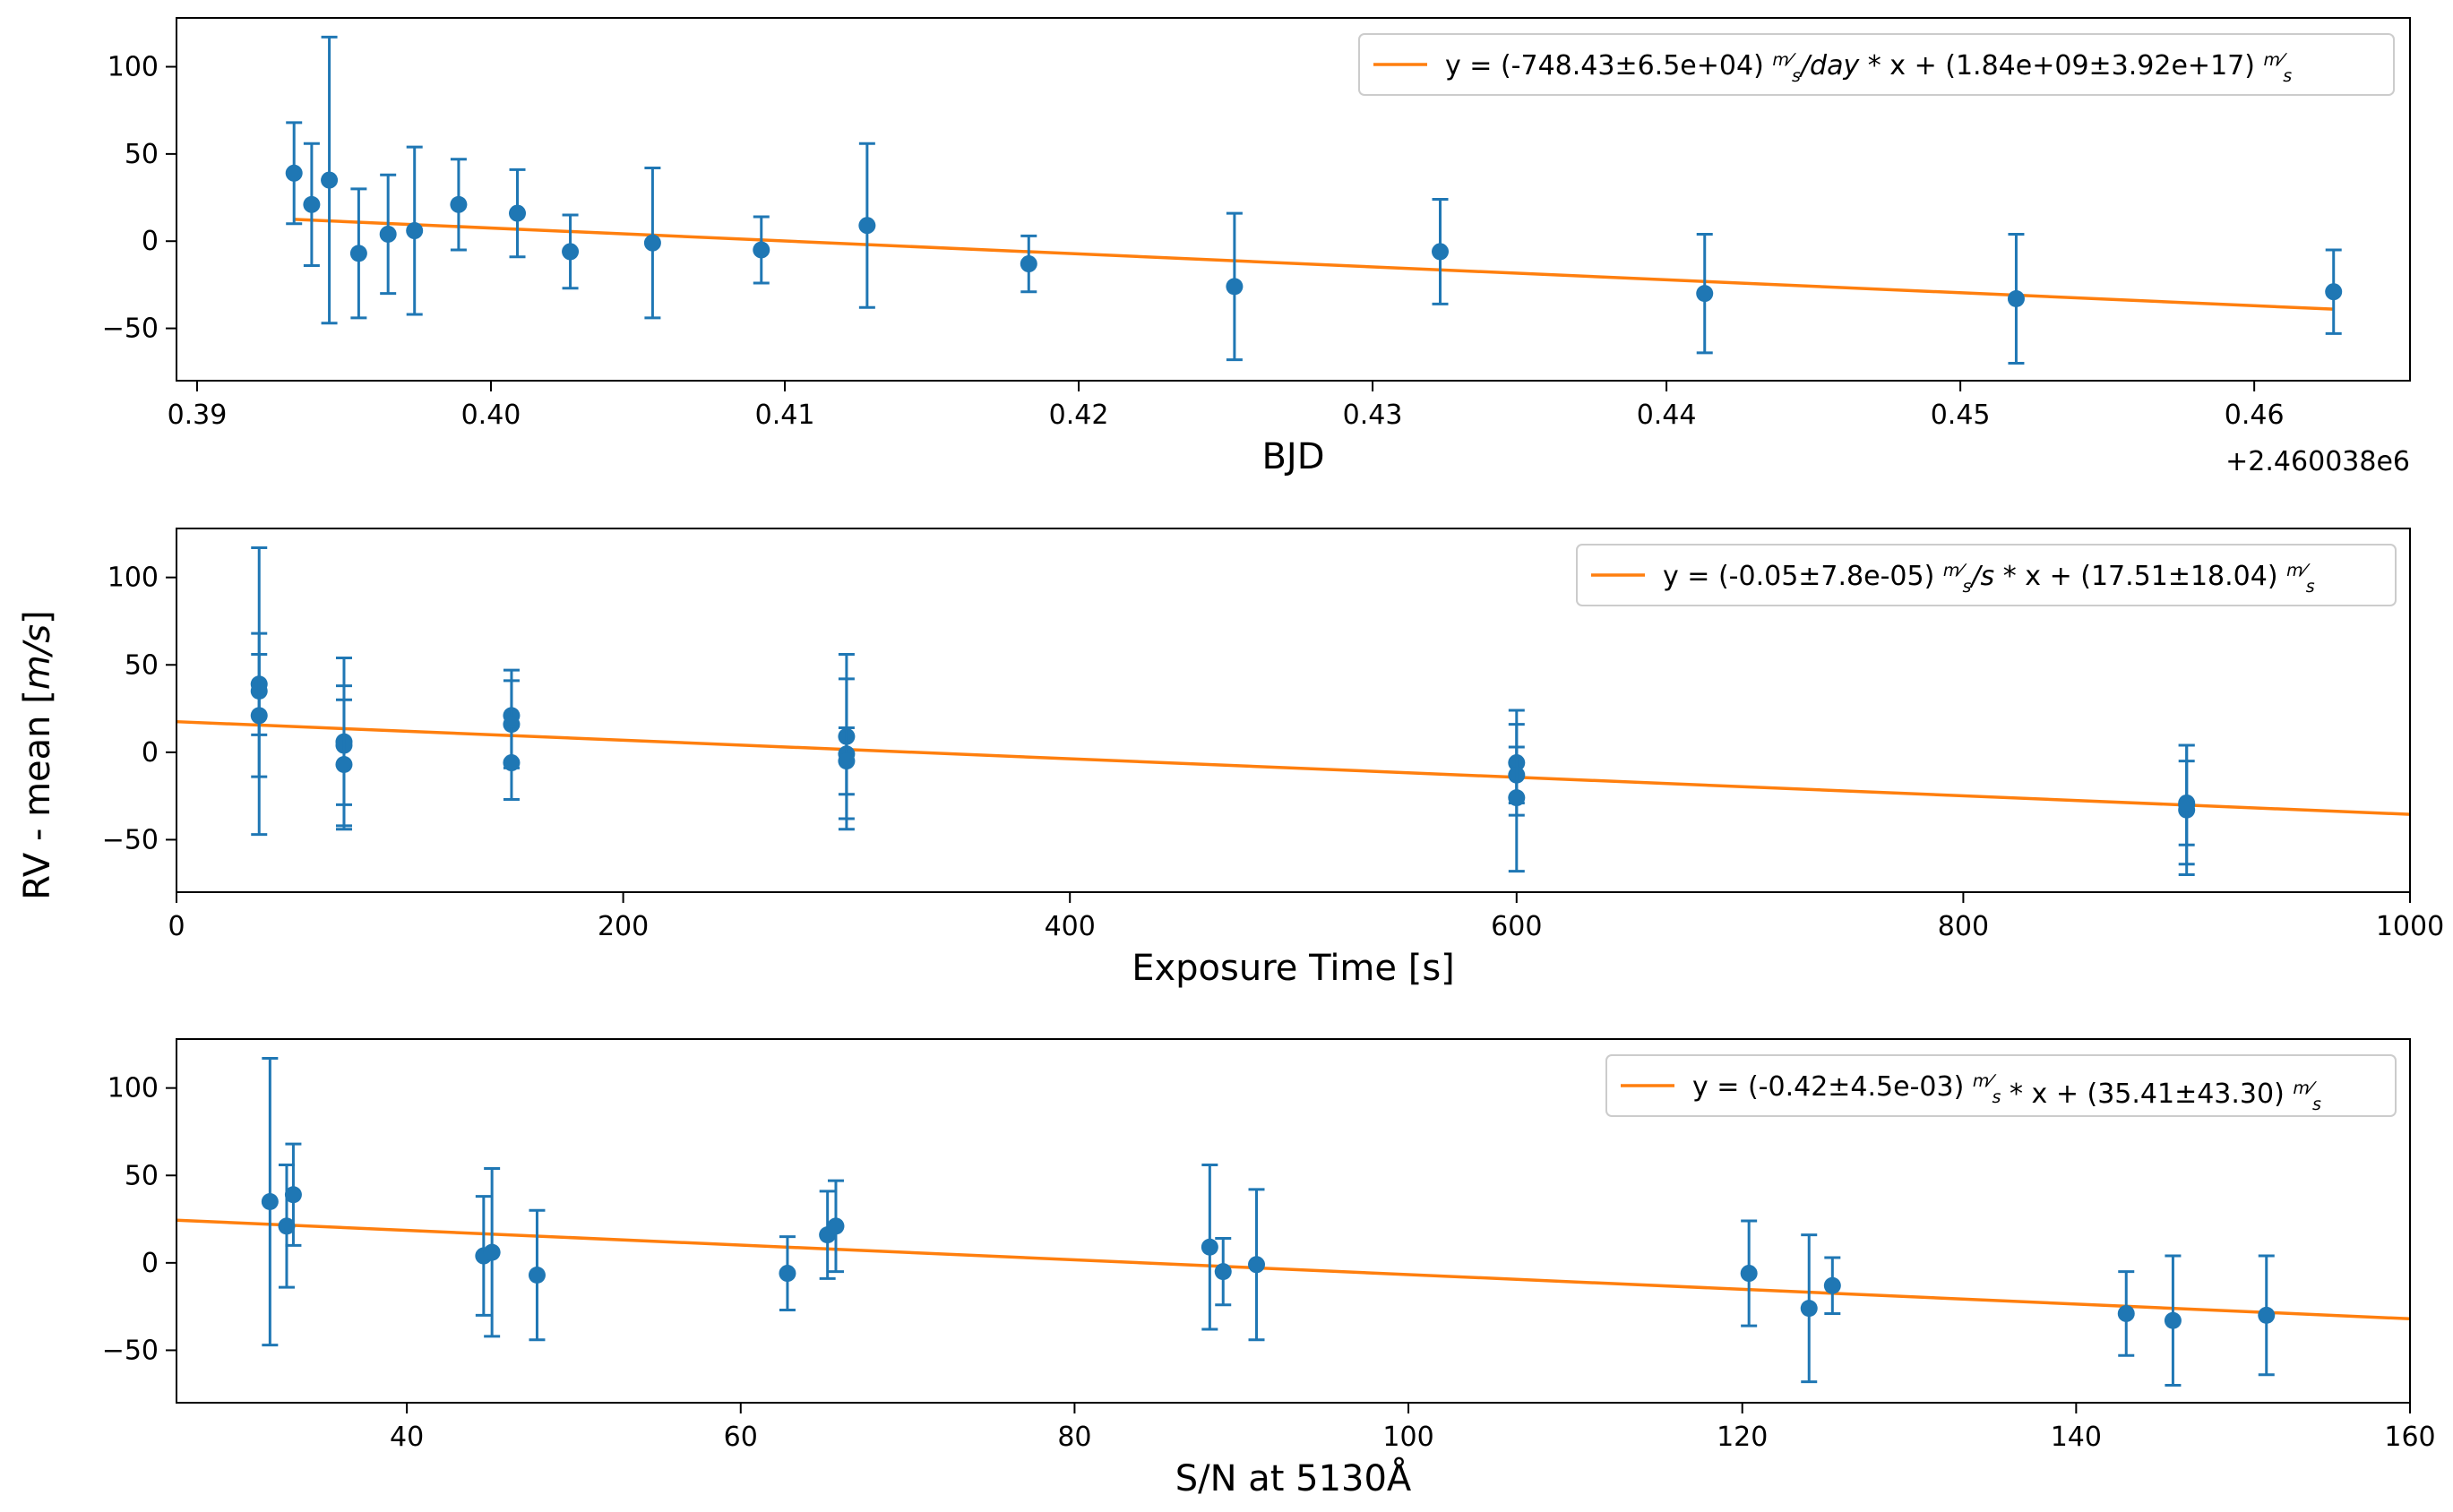  I want to click on shared-y-axis-label-prefix: RV - mean [, so click(37, 795).